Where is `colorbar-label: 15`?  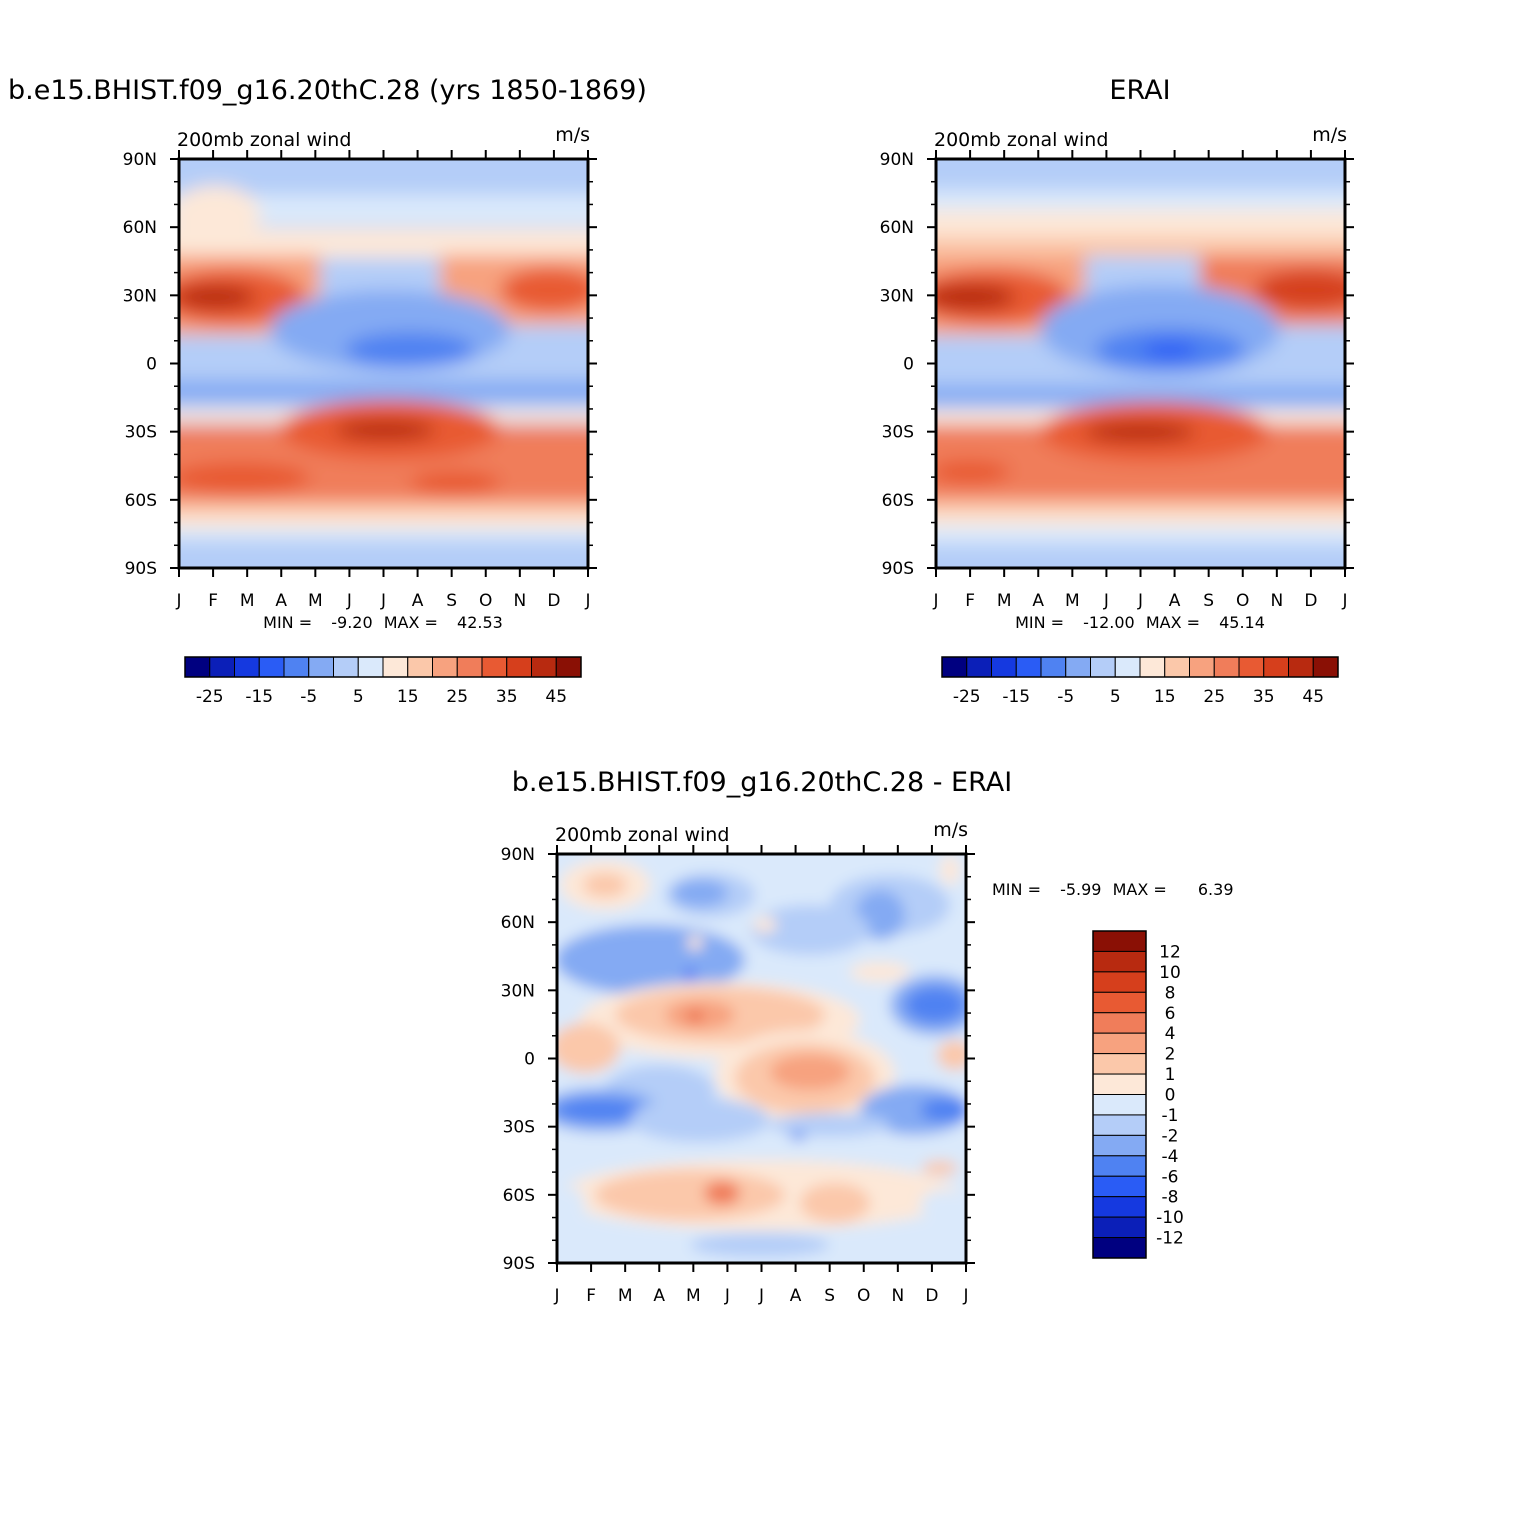
colorbar-label: 15 is located at coordinates (1165, 697).